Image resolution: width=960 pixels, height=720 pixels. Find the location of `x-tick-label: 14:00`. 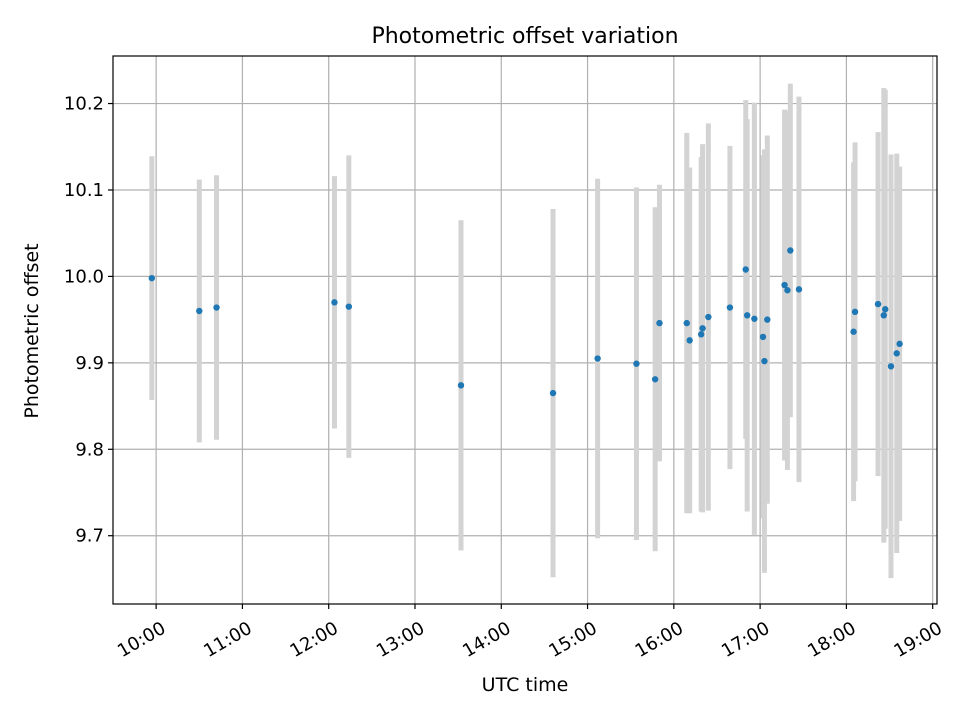

x-tick-label: 14:00 is located at coordinates (486, 640).